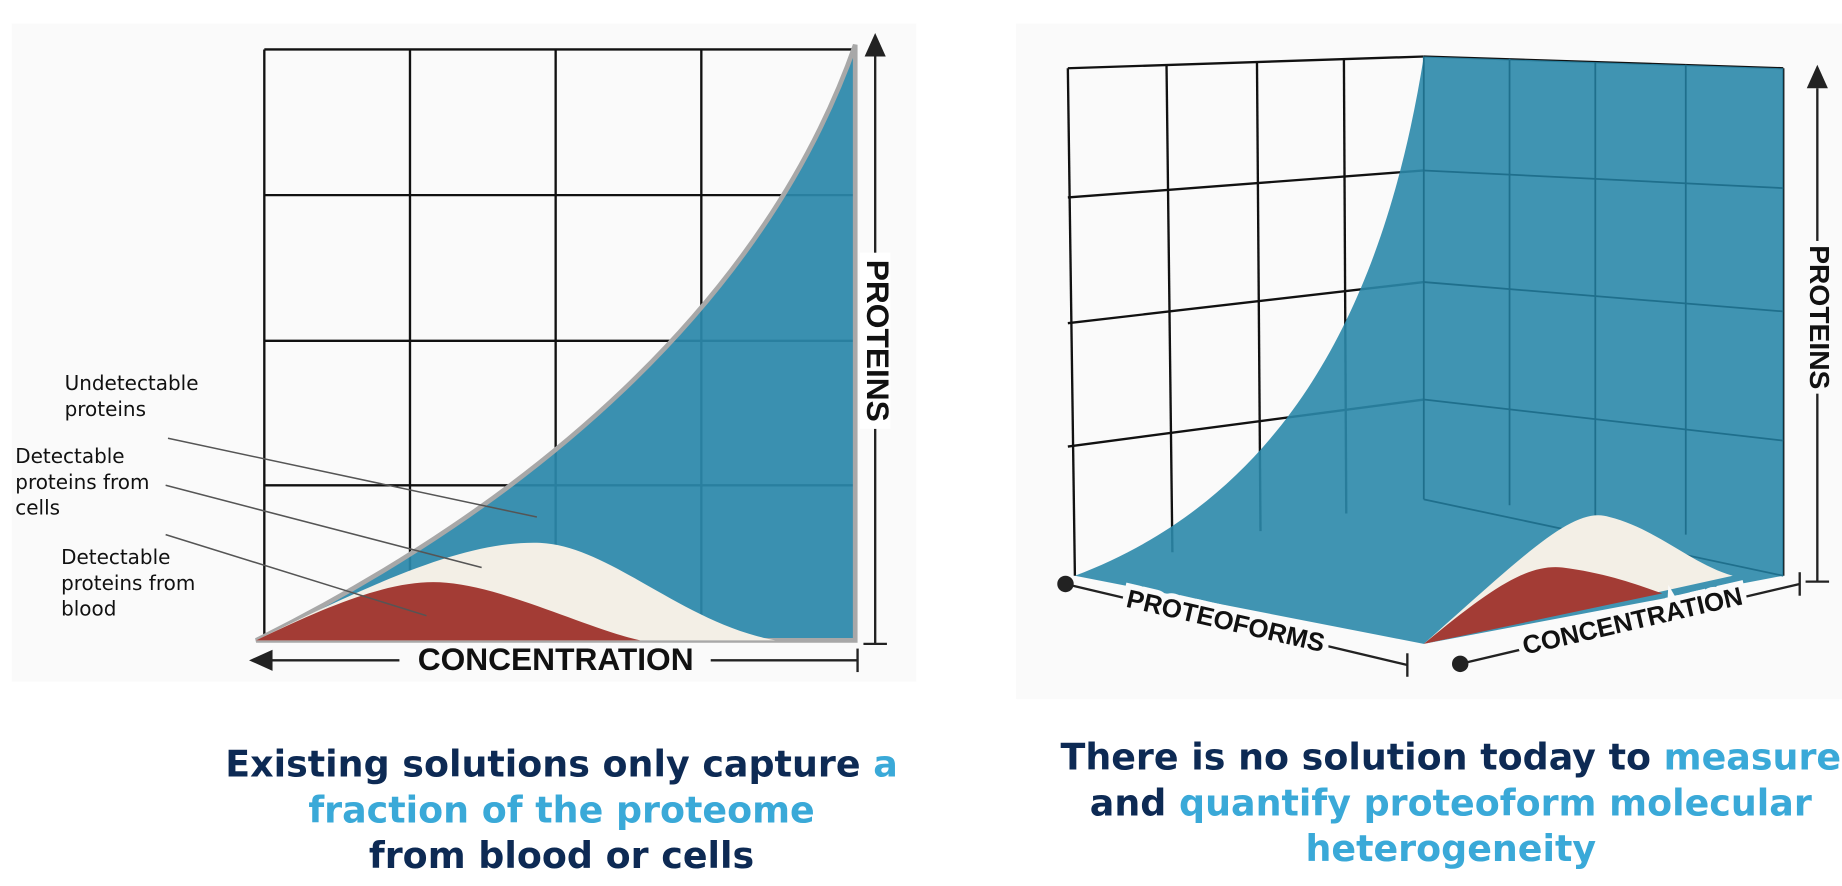  I want to click on caption-text: fraction of the proteome, so click(561, 809).